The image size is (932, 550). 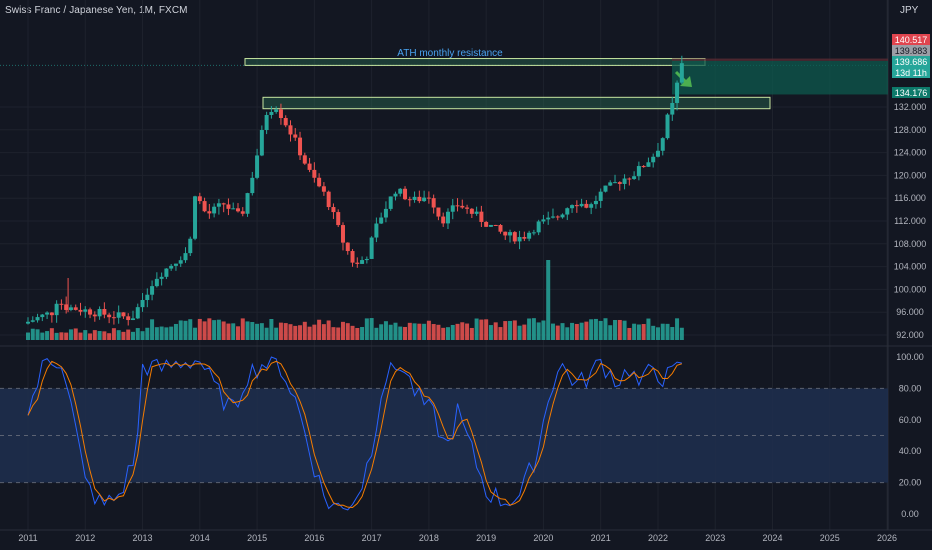 I want to click on price-tag-text: 140.517, so click(x=911, y=40).